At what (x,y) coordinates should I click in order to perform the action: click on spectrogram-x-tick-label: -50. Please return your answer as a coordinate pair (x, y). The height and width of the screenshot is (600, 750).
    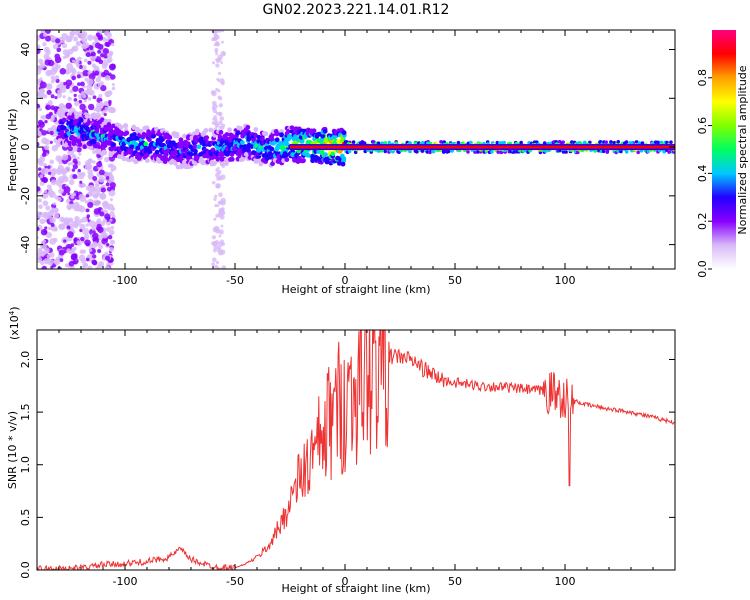
    Looking at the image, I should click on (235, 280).